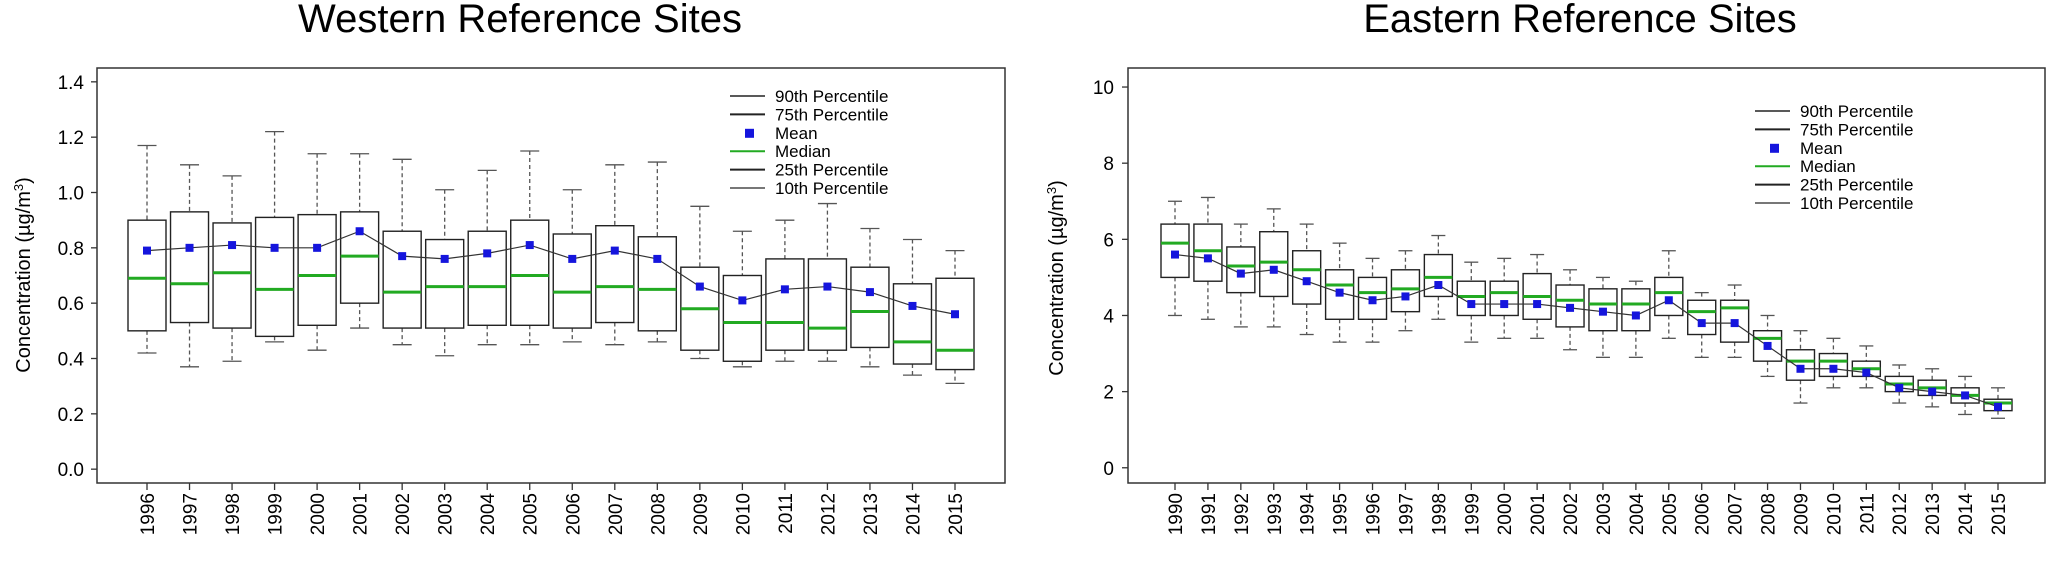  What do you see at coordinates (276, 514) in the screenshot?
I see `western-x-tick-label: 1999` at bounding box center [276, 514].